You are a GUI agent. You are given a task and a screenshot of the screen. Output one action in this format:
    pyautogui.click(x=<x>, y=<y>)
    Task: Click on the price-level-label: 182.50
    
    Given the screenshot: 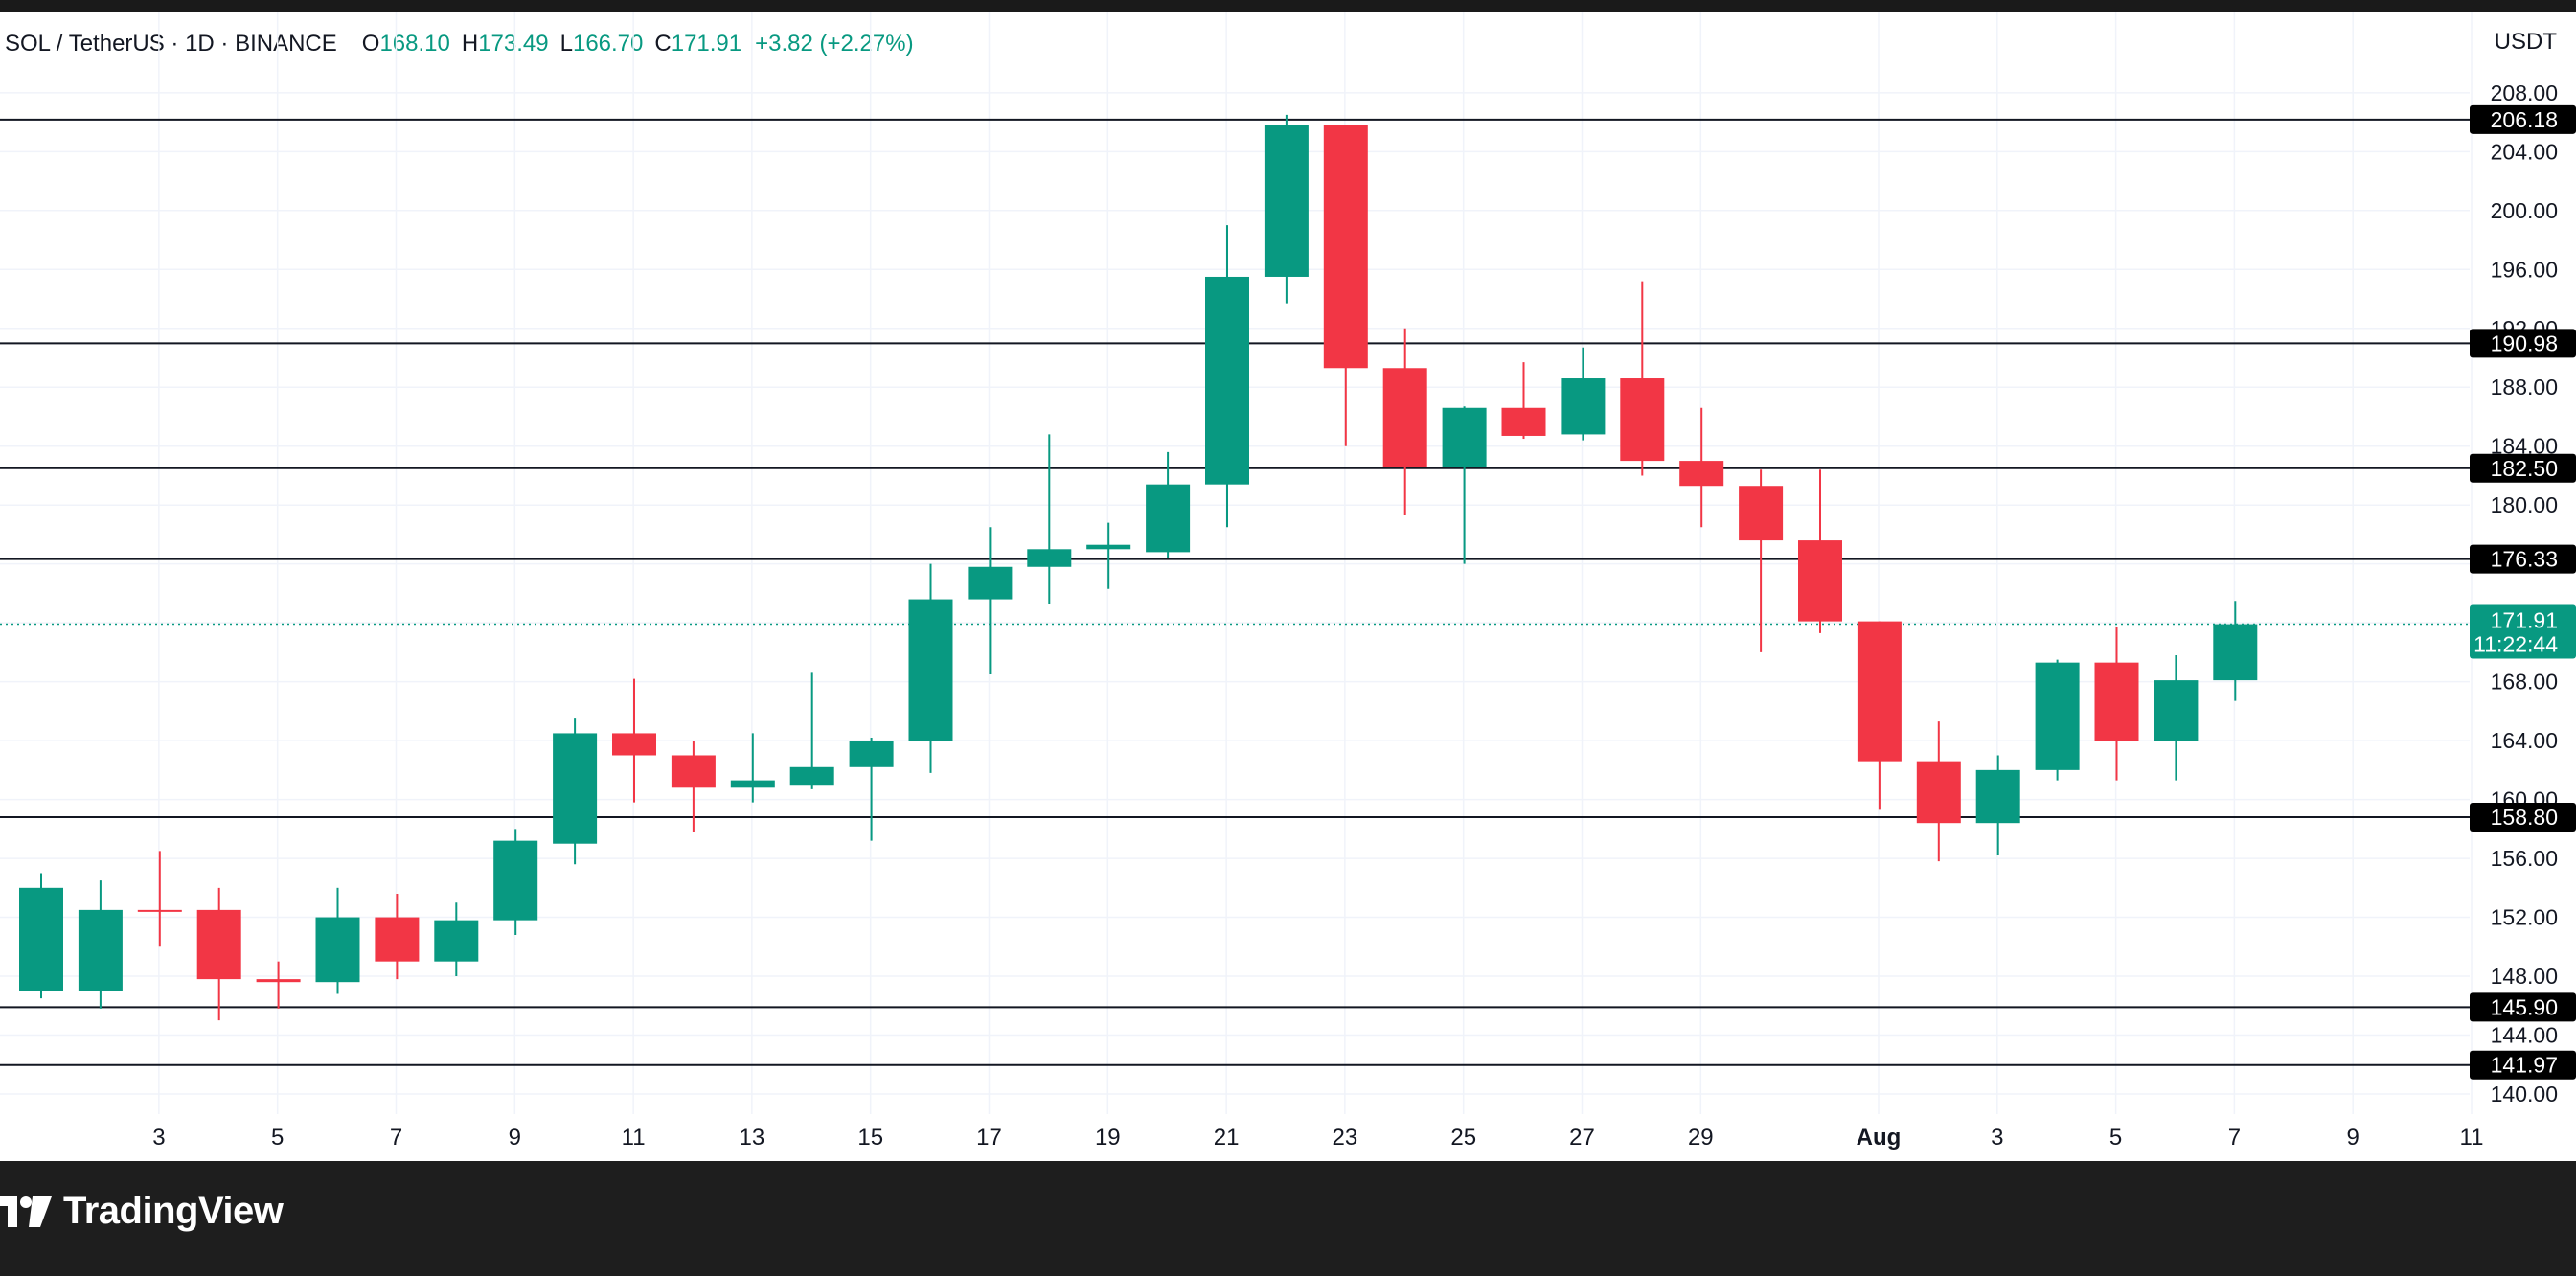 What is the action you would take?
    pyautogui.click(x=2524, y=468)
    